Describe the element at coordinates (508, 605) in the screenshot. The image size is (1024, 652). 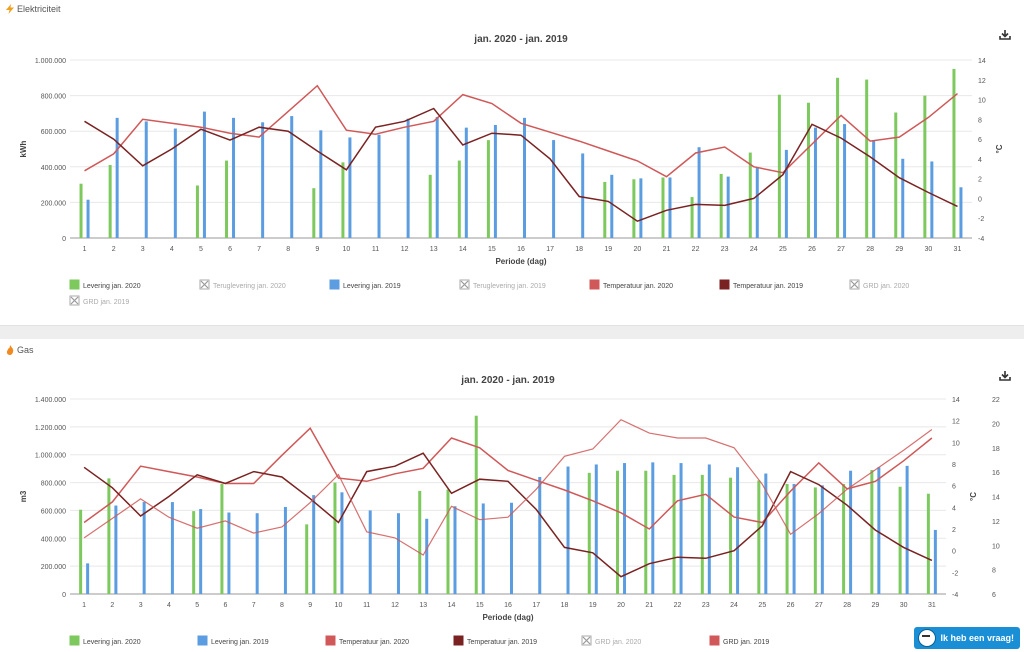
I see `x-tick-label: 16` at that location.